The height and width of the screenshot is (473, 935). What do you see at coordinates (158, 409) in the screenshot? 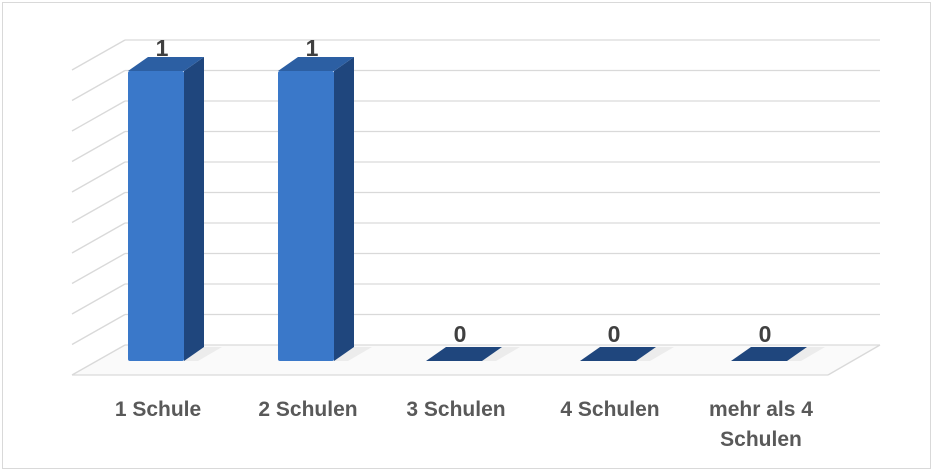
I see `category-label: 1 Schule` at bounding box center [158, 409].